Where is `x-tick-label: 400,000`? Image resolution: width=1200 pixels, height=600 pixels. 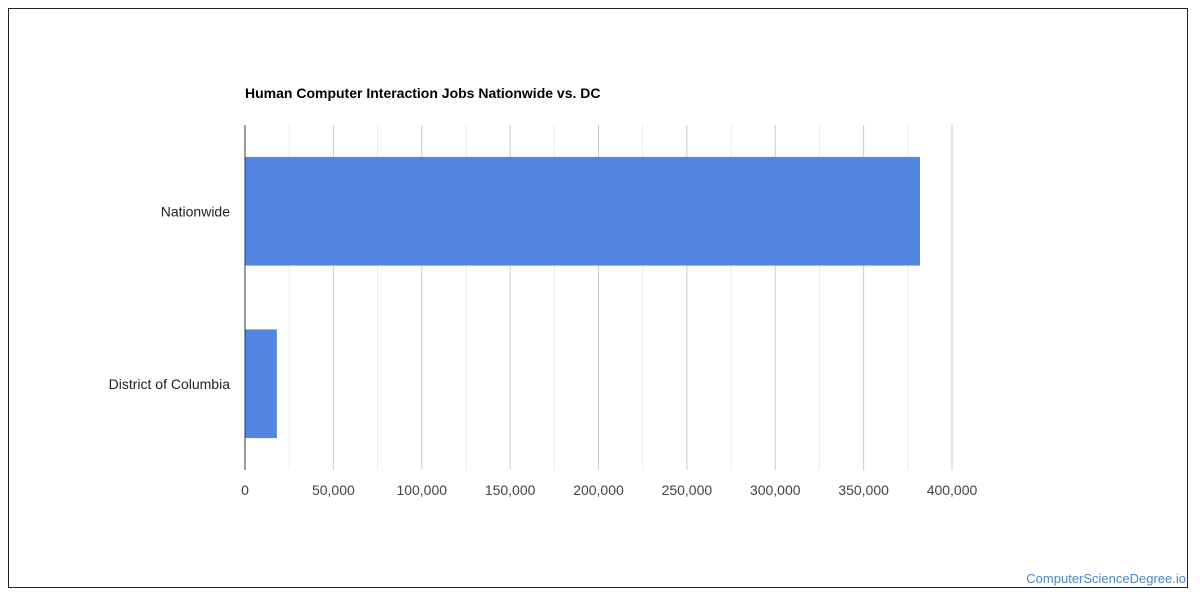
x-tick-label: 400,000 is located at coordinates (952, 490).